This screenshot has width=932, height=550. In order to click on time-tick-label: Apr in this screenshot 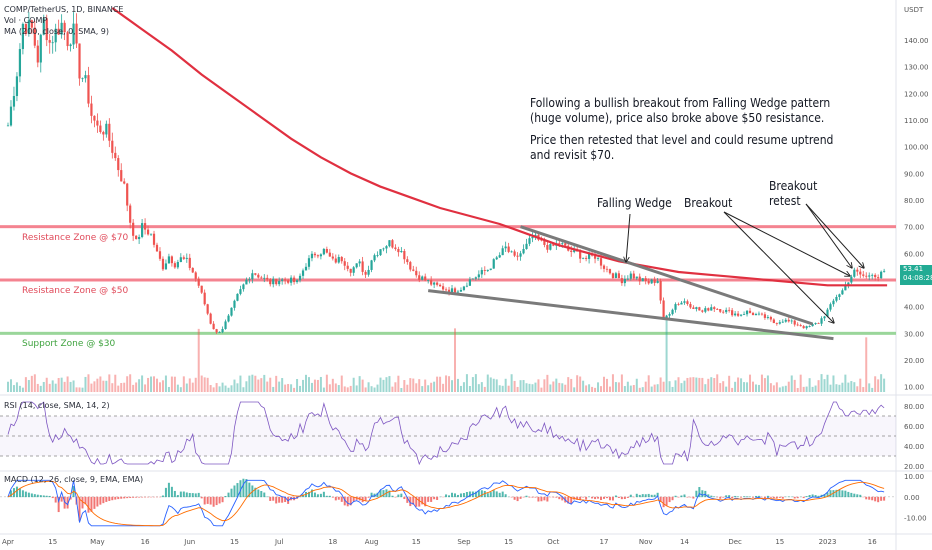, I will do `click(8, 542)`.